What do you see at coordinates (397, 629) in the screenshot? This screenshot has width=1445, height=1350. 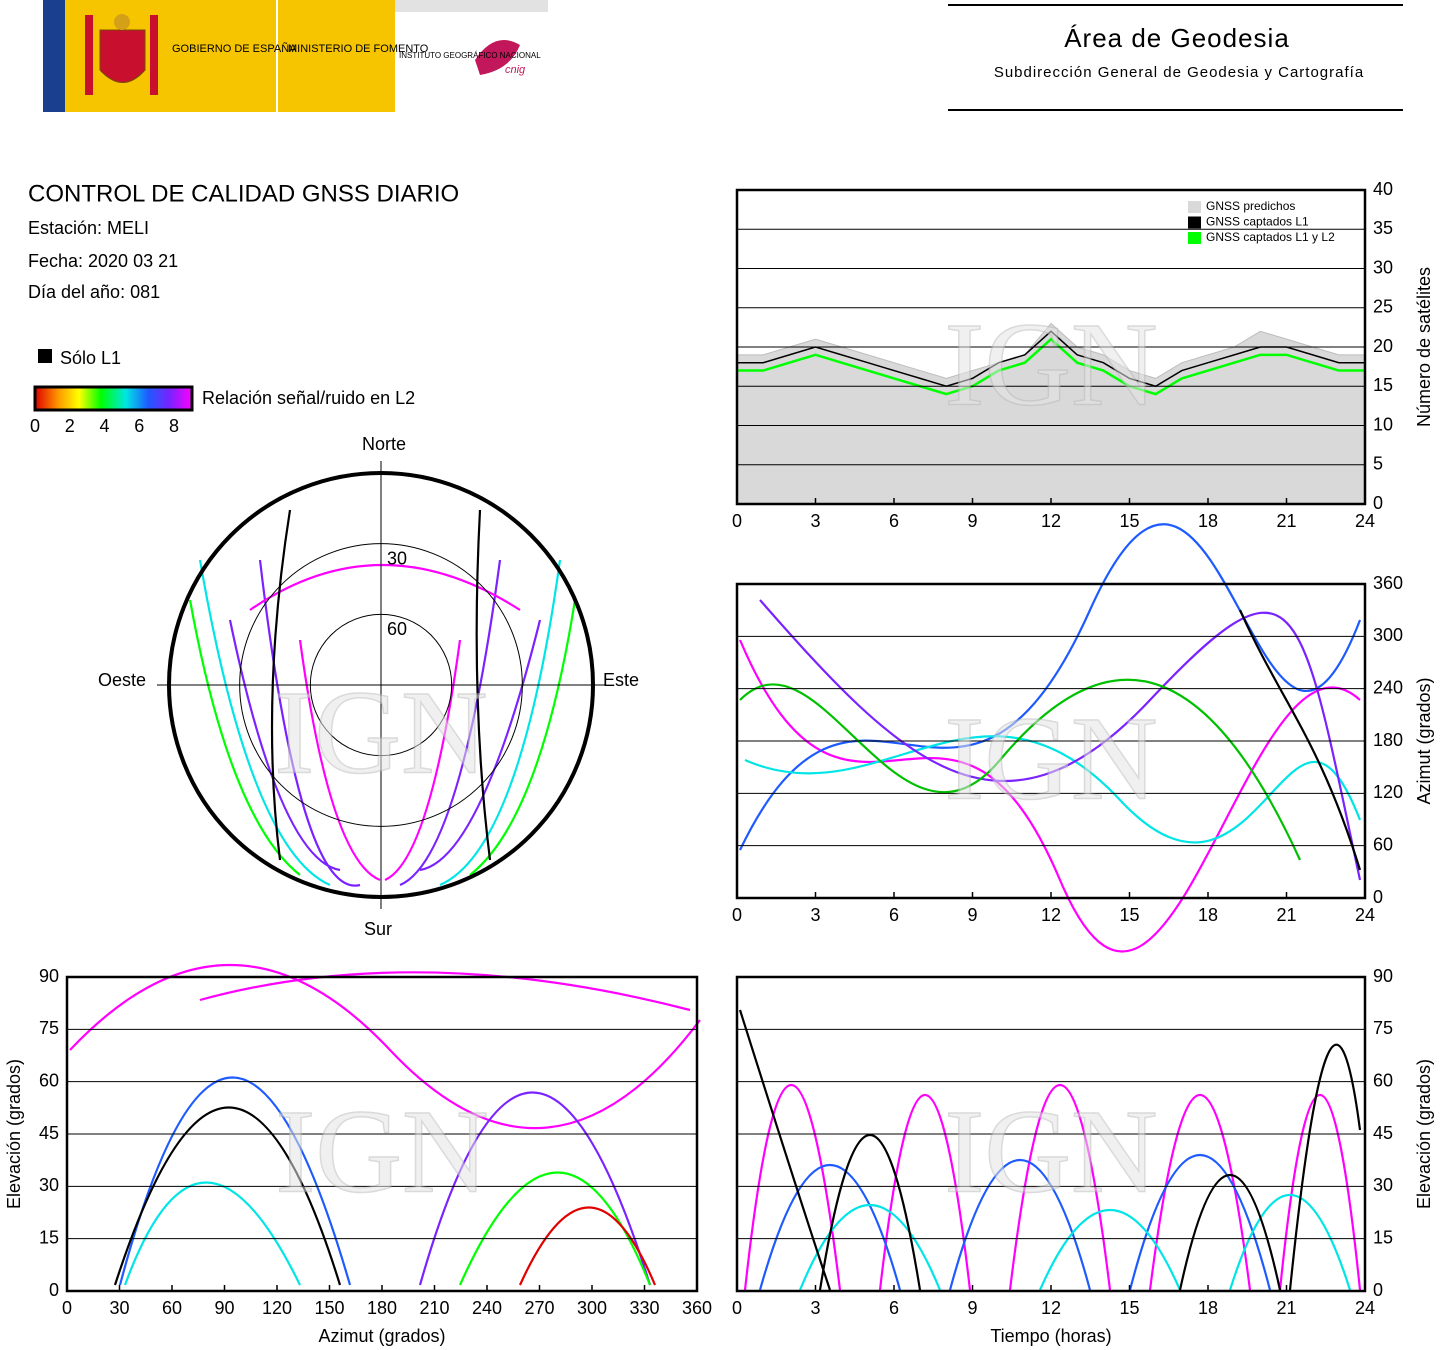 I see `ring-label: 60` at bounding box center [397, 629].